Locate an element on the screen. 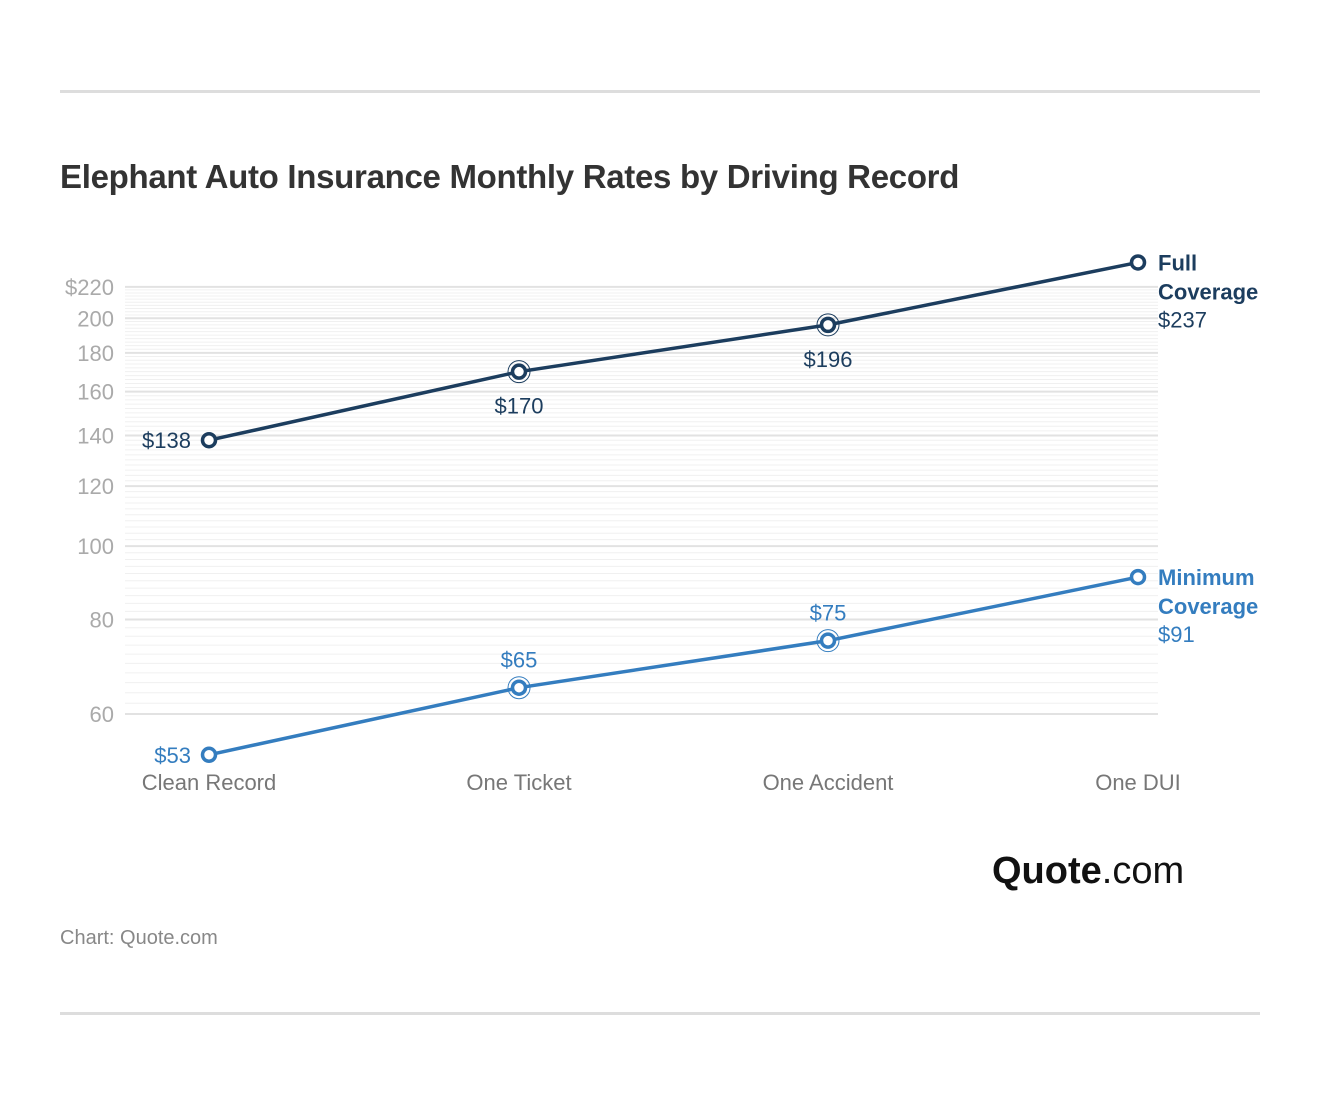 This screenshot has width=1320, height=1096. data-label: $75 is located at coordinates (828, 613).